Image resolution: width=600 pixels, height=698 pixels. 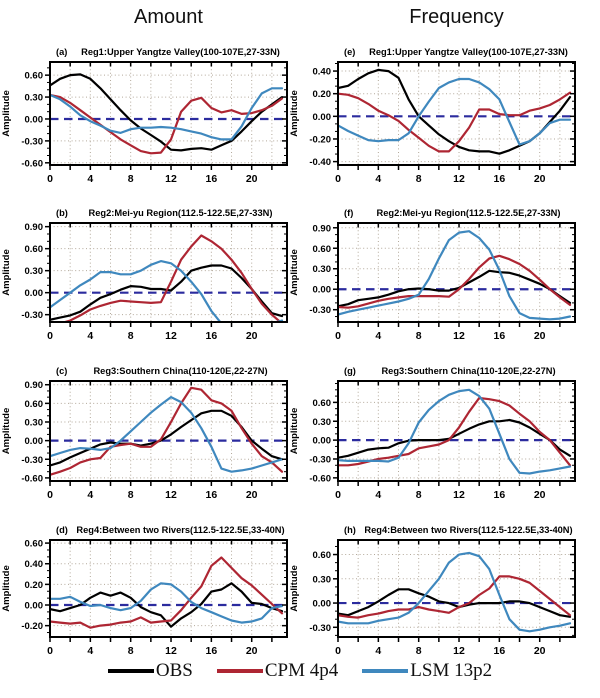 What do you see at coordinates (34, 585) in the screenshot?
I see `y-tick-label: 0.20` at bounding box center [34, 585].